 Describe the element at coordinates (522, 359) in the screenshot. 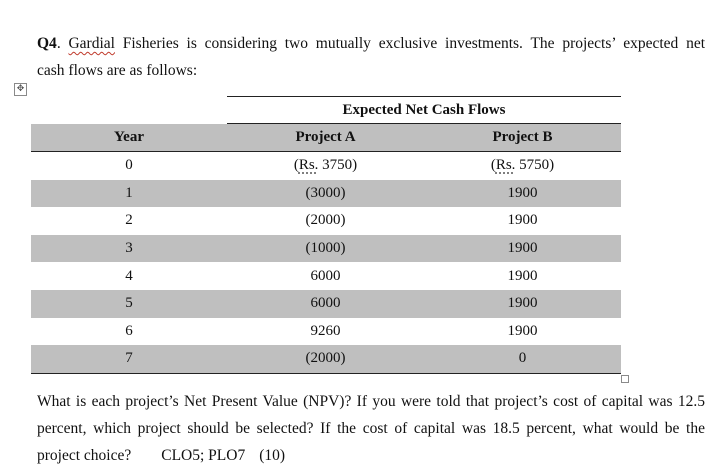

I see `project-b-cell: 0` at that location.